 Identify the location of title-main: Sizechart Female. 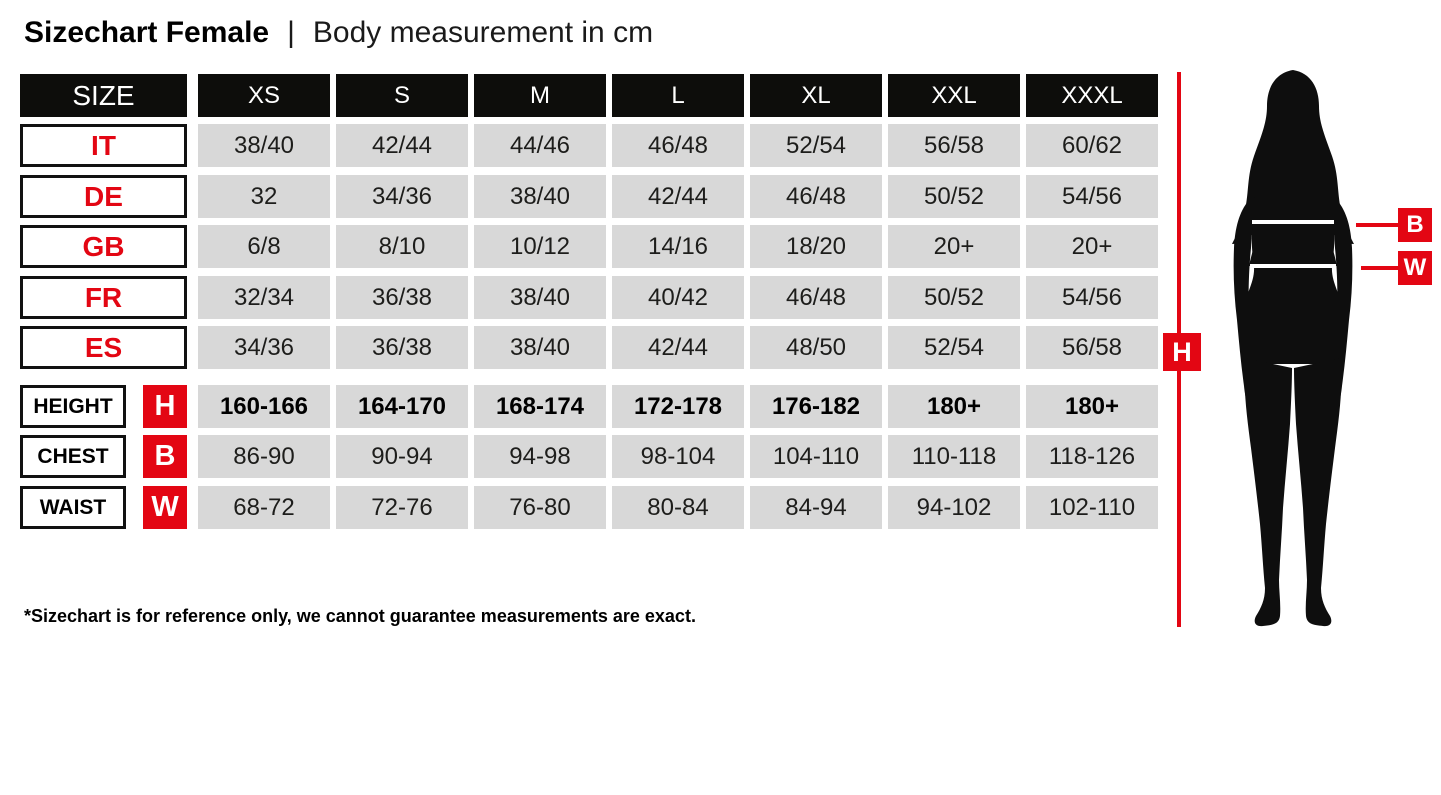
(147, 32).